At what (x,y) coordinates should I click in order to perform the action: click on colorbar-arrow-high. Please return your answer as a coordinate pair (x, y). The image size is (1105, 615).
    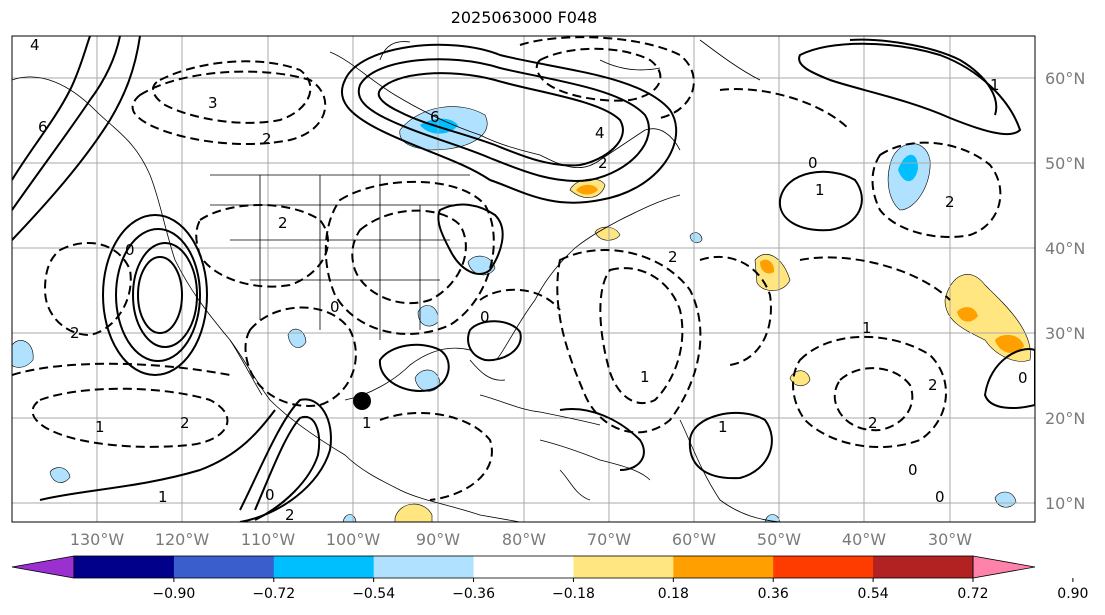
    Looking at the image, I should click on (1004, 567).